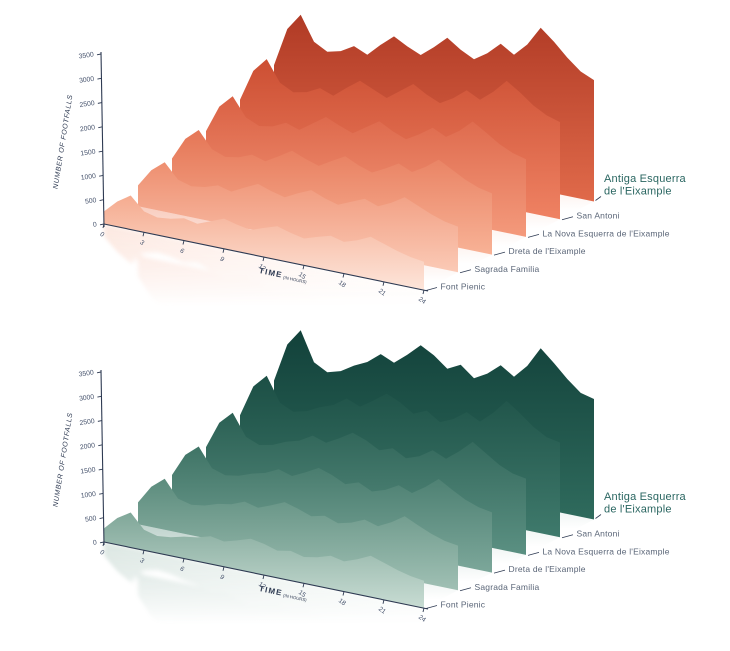 This screenshot has width=730, height=651. I want to click on series-label-antiga-esquerra-de-l-eixample: Antiga Esquerra, so click(645, 179).